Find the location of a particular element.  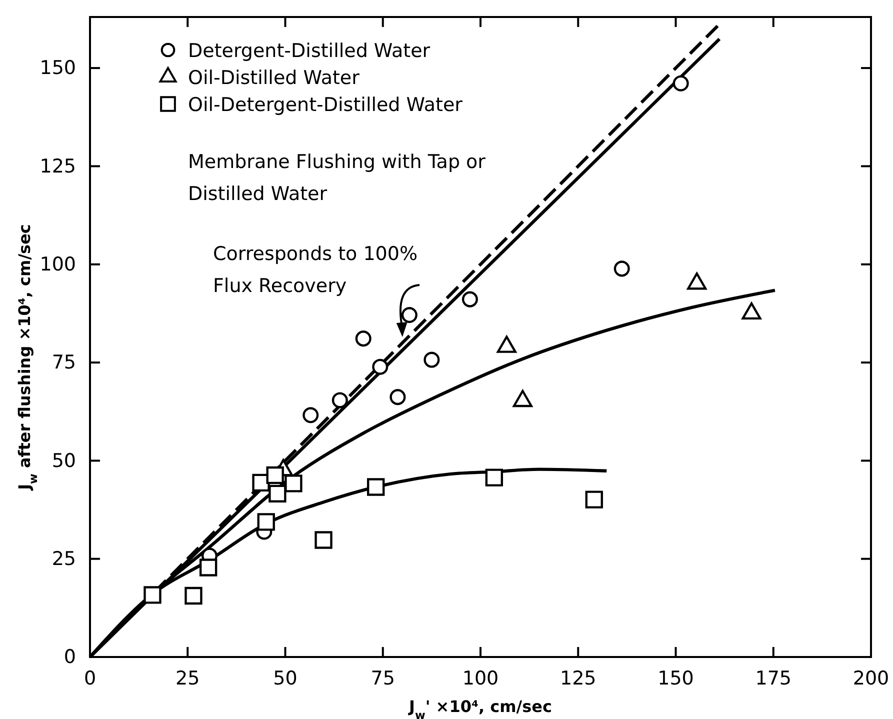

y-tick-label: 0 is located at coordinates (70, 657).